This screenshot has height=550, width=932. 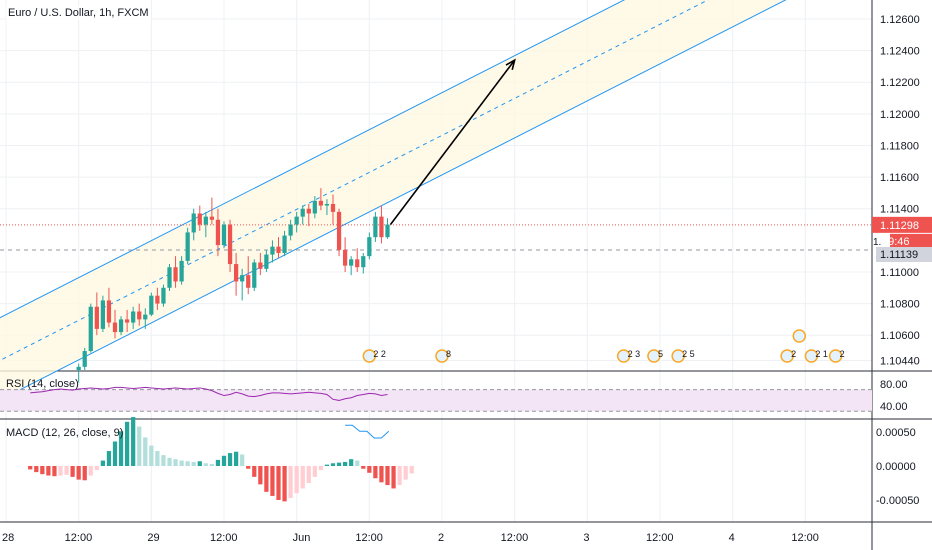 I want to click on price-tick-label: 1.10440, so click(x=900, y=362).